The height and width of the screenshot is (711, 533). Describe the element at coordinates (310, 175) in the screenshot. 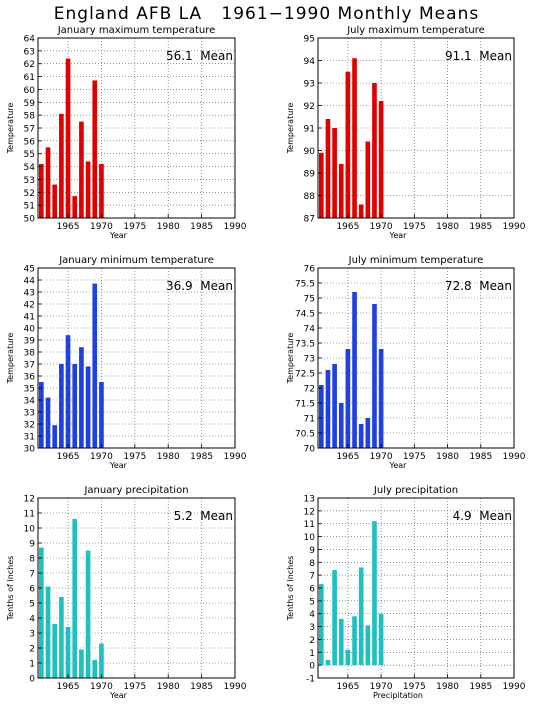

I see `y-tick-label: 89` at that location.